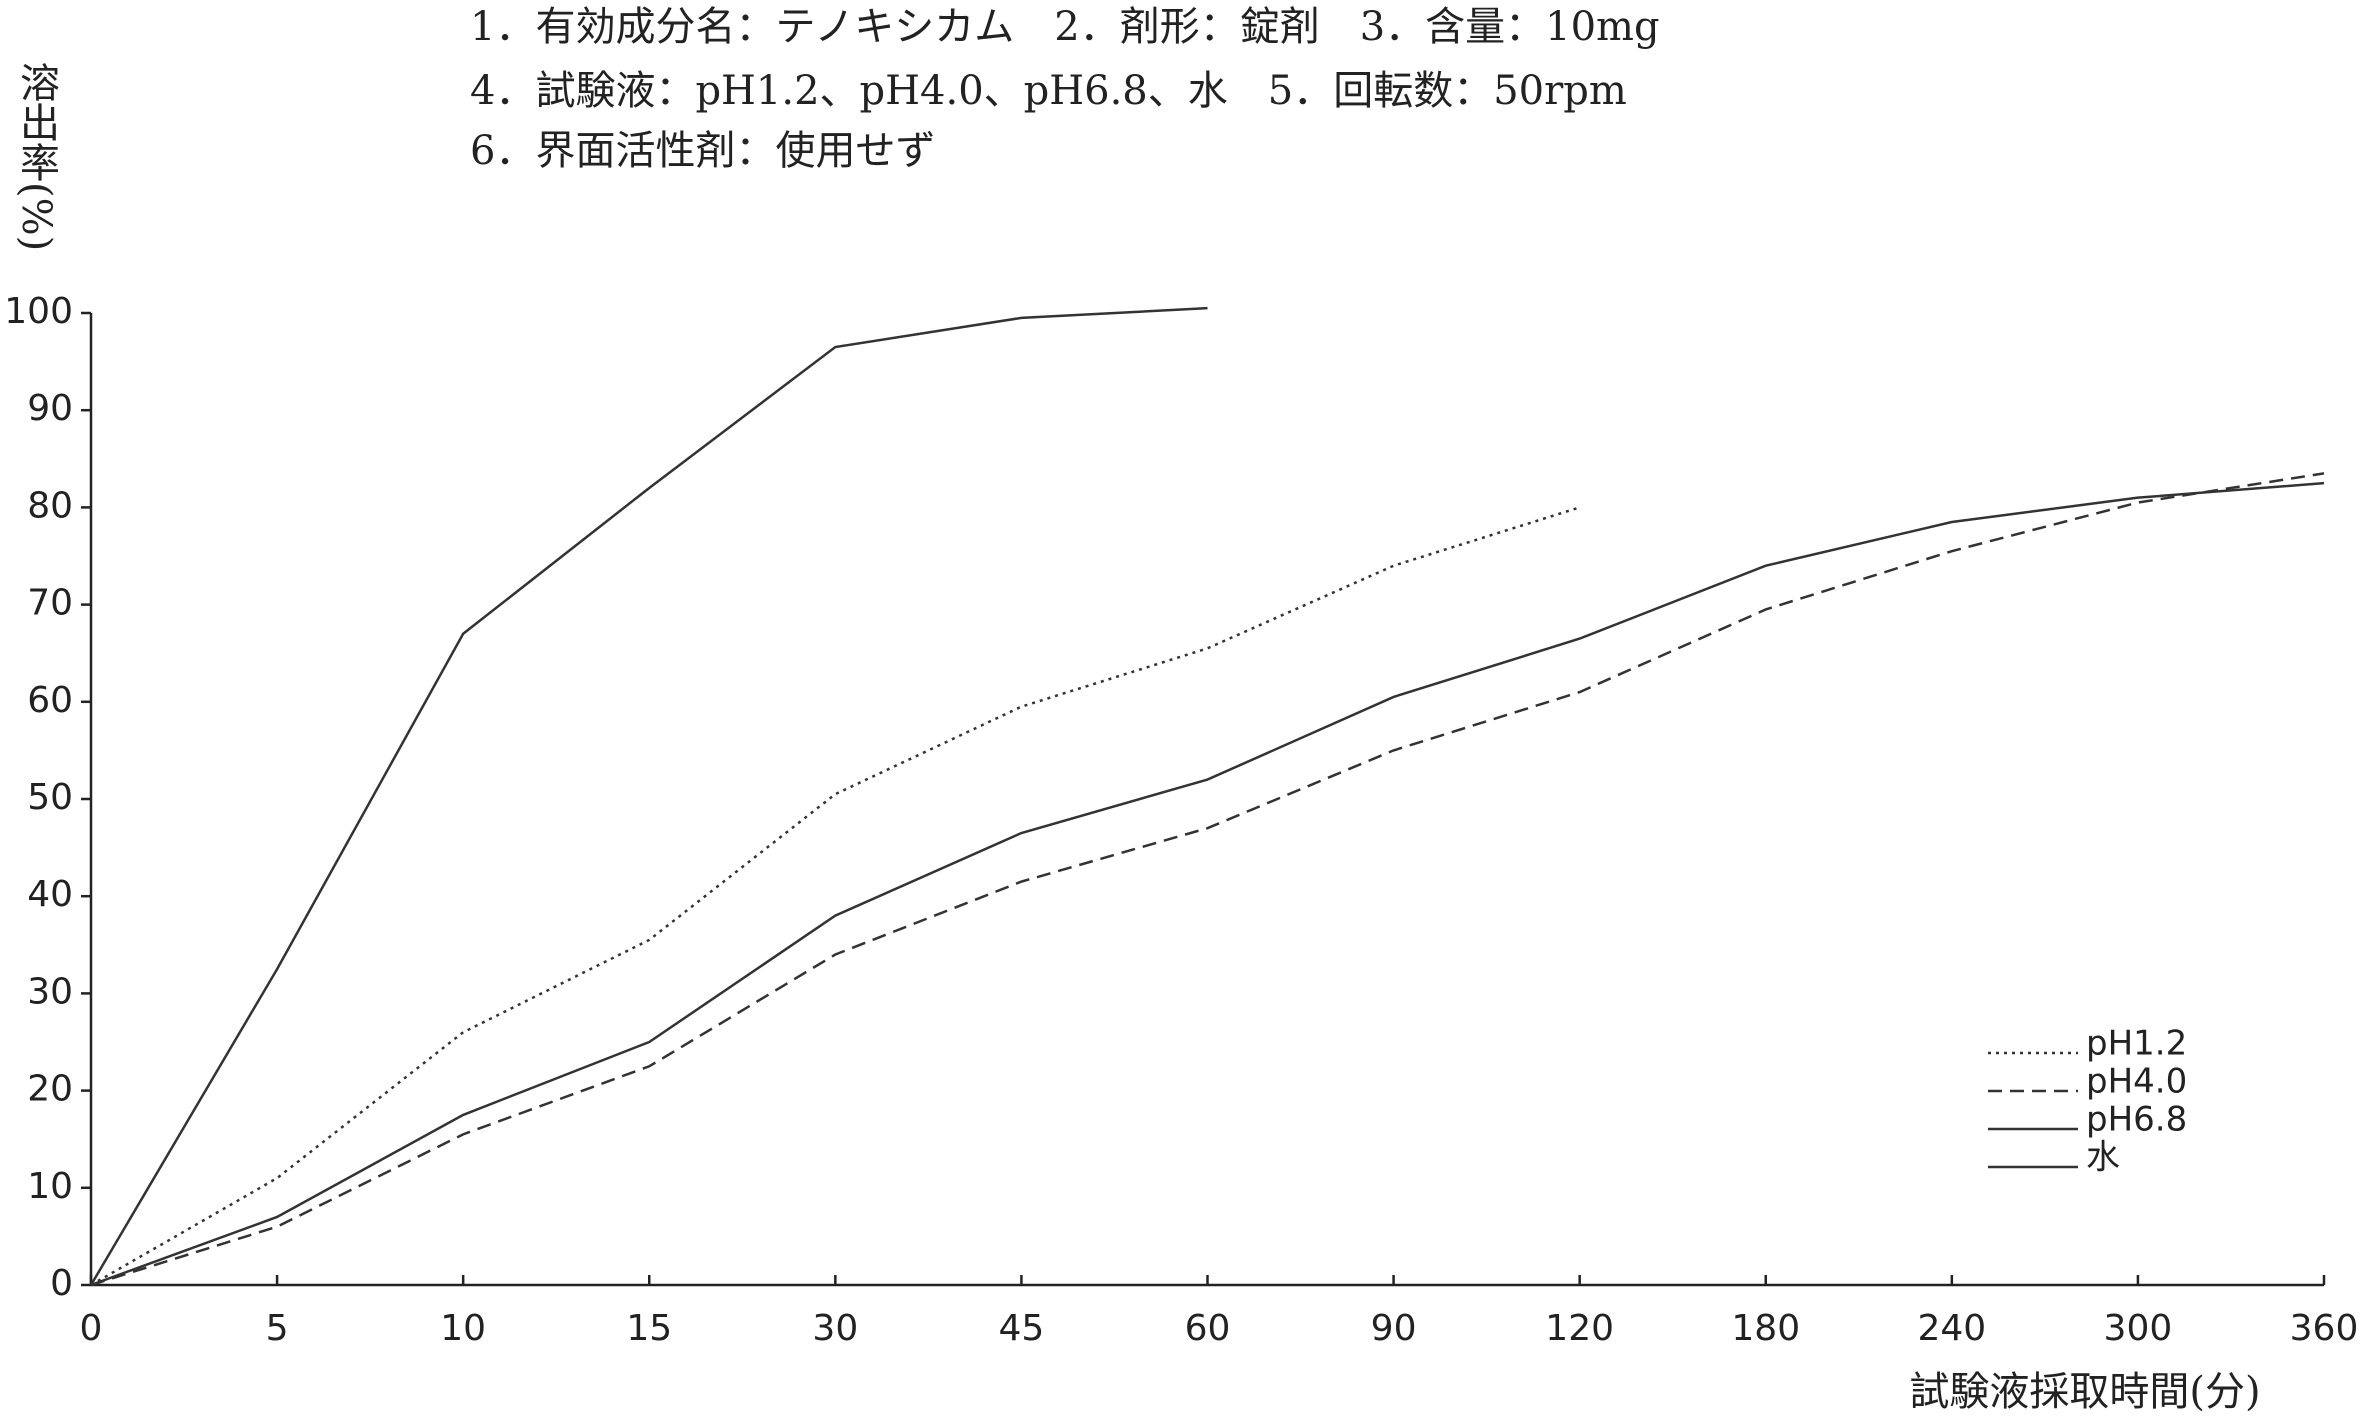 This screenshot has width=2362, height=1417. I want to click on x-tick-label: 45, so click(1022, 1328).